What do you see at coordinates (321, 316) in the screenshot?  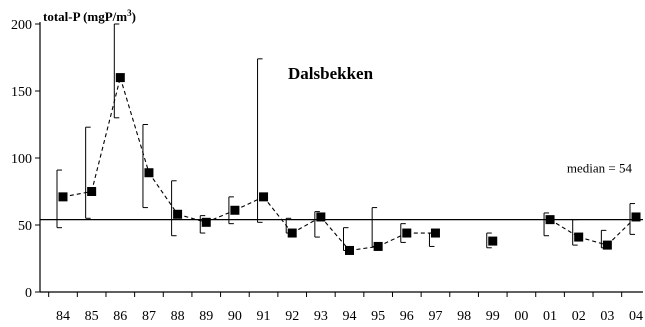 I see `x-tick-label: 93` at bounding box center [321, 316].